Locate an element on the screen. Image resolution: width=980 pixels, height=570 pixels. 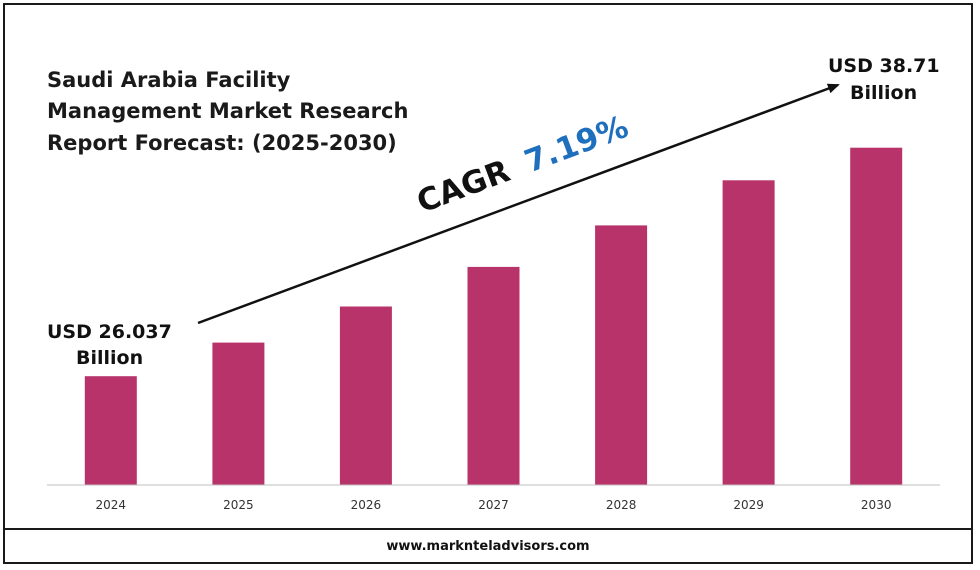
chart-title-line-2: Management Market Research is located at coordinates (227, 111).